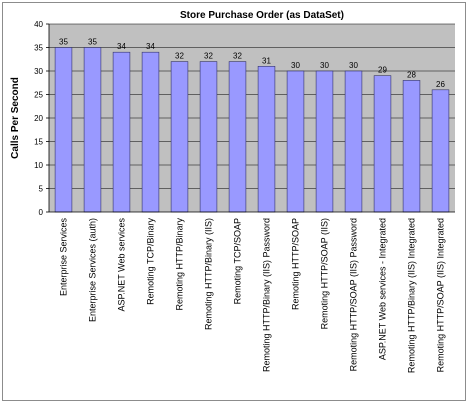  Describe the element at coordinates (93, 270) in the screenshot. I see `x-tick-label: Enterprise Services (auth)` at that location.